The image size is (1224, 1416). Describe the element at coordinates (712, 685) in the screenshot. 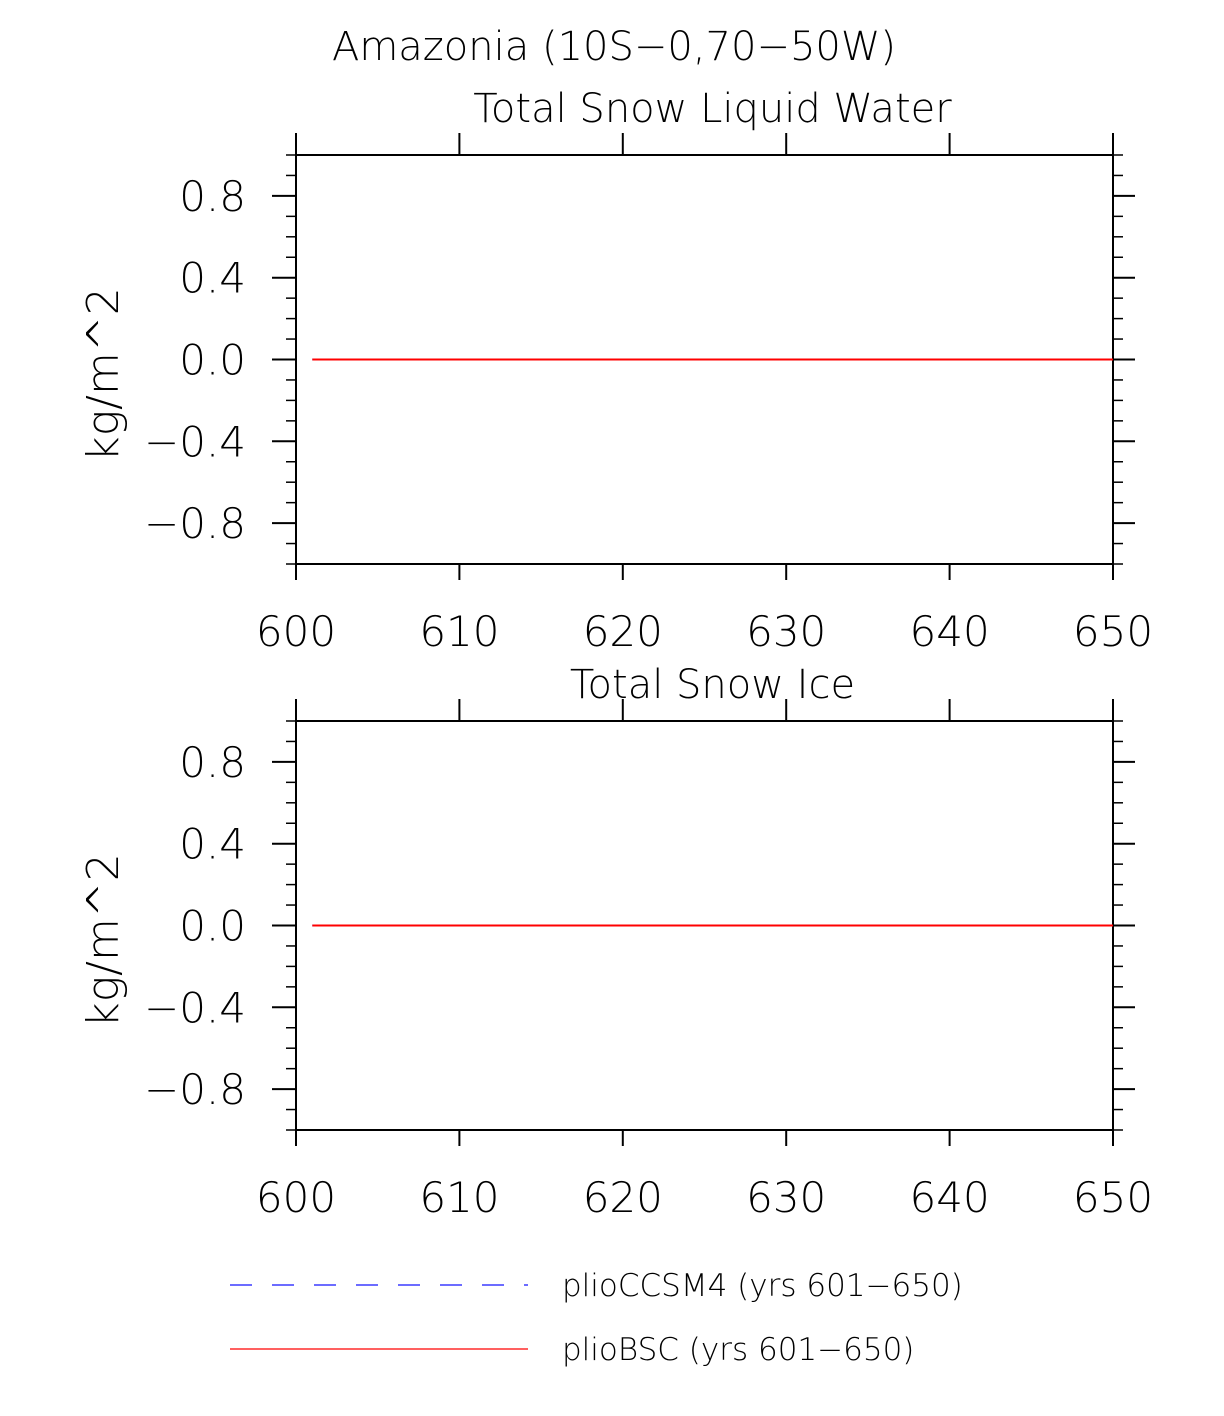

I see `panel-title: Total Snow Ice` at that location.